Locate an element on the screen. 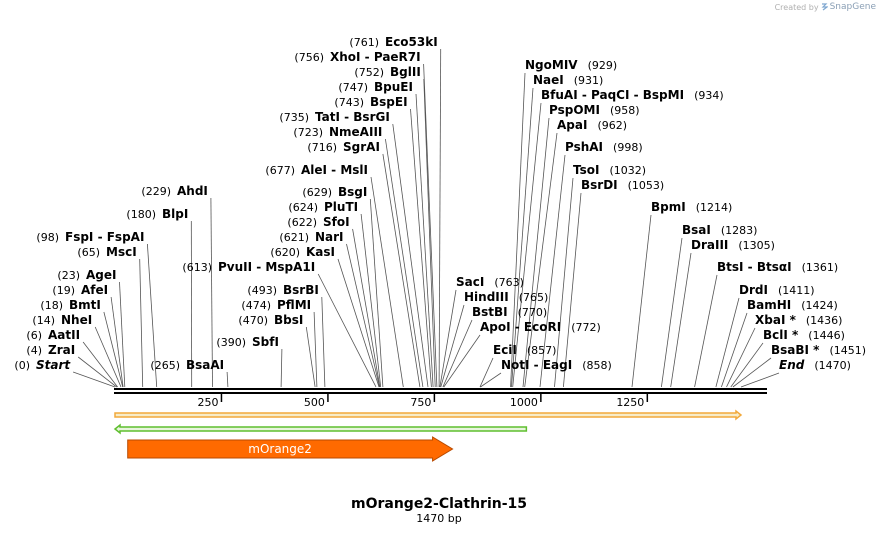 The height and width of the screenshot is (534, 880). site-bamhi: BamHI is located at coordinates (769, 305).